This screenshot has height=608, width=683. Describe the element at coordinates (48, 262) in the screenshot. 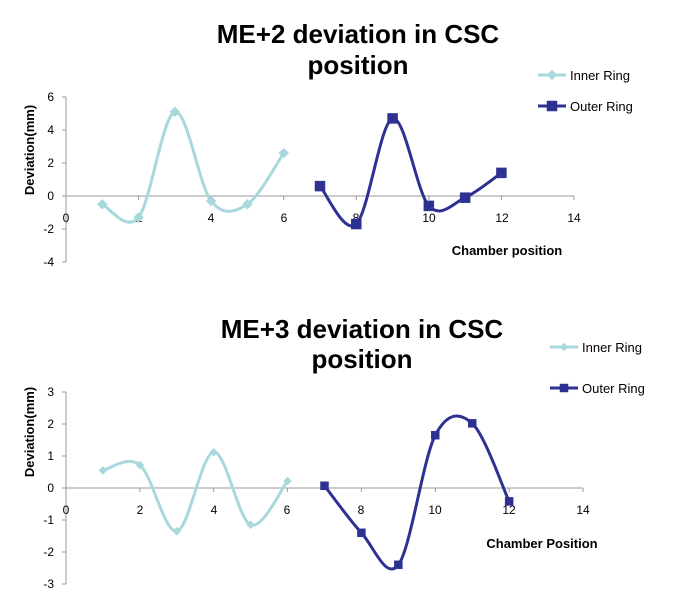

I see `chart-1-y-tick-label: -4` at that location.